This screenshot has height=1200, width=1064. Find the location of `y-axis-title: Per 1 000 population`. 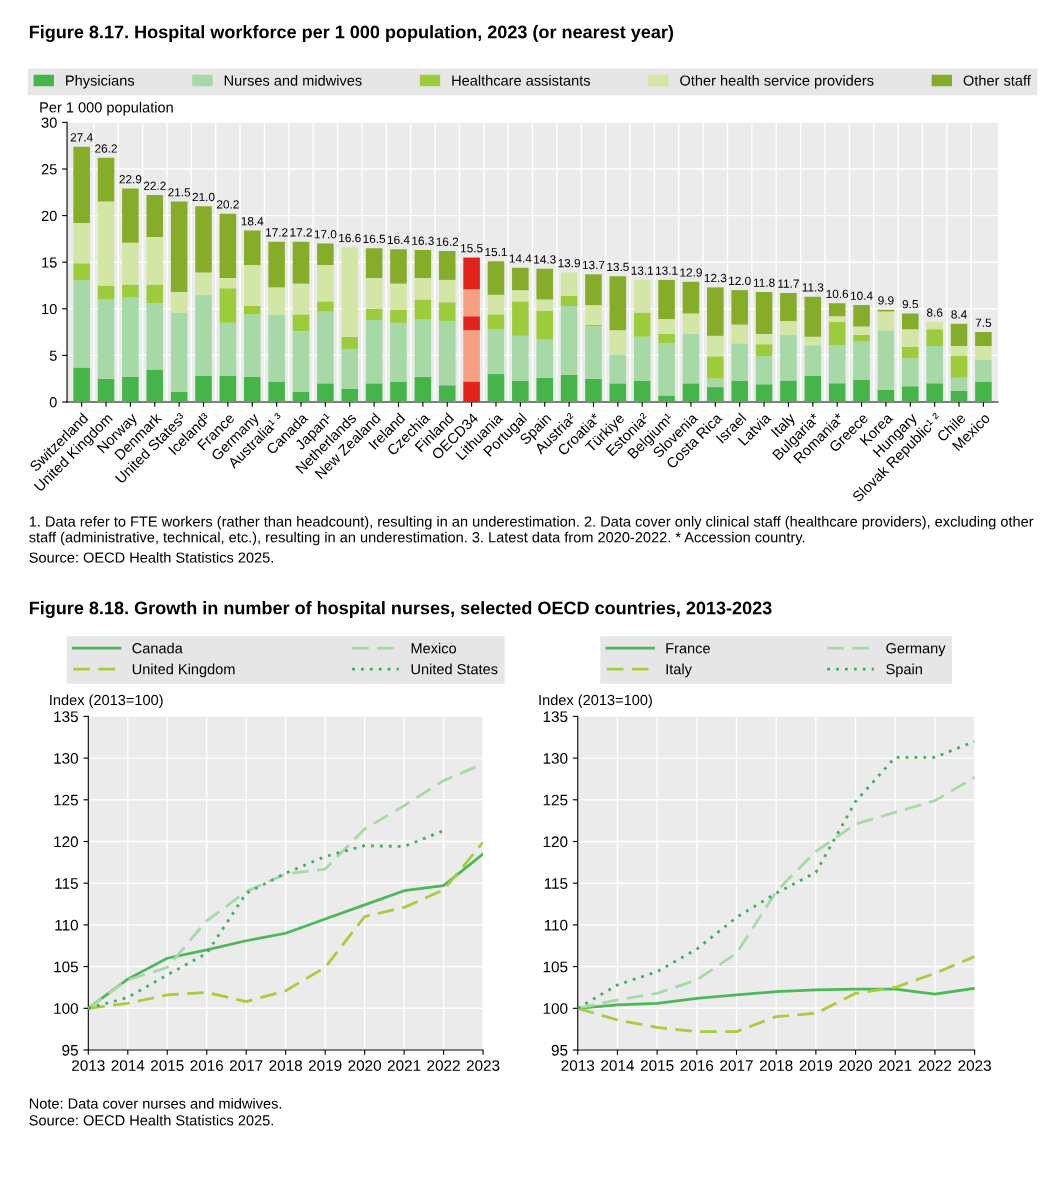

y-axis-title: Per 1 000 population is located at coordinates (106, 108).